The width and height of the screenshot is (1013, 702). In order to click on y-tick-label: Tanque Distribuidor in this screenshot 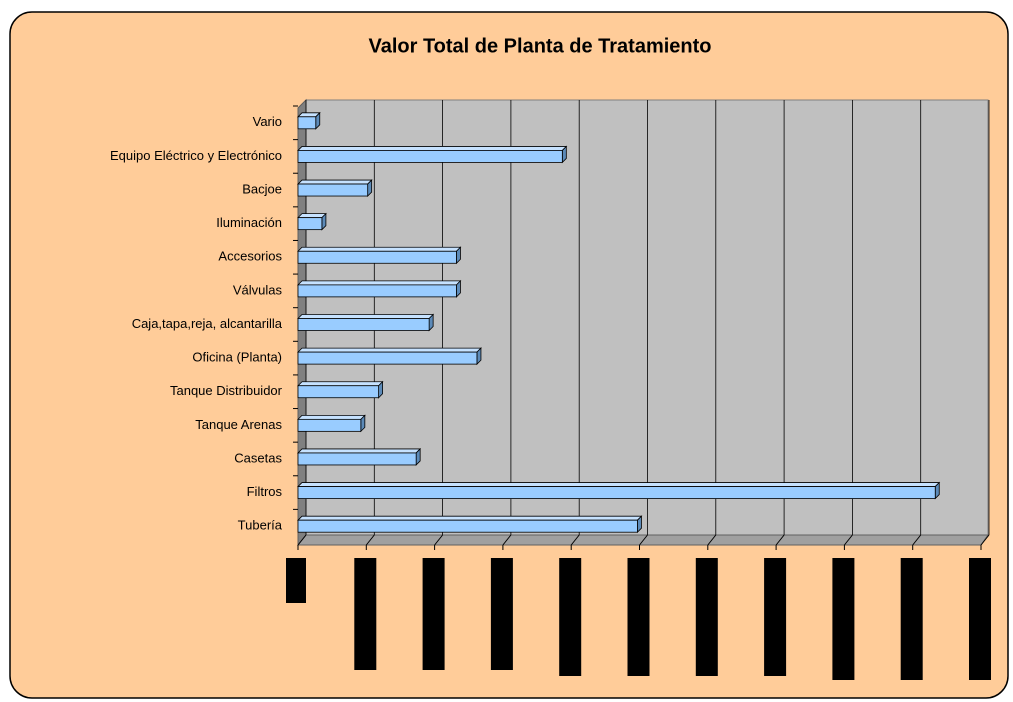, I will do `click(226, 390)`.